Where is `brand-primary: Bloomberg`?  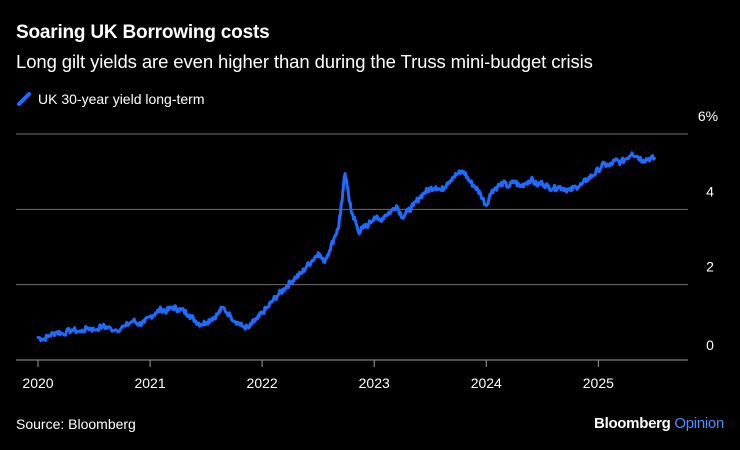 brand-primary: Bloomberg is located at coordinates (632, 423).